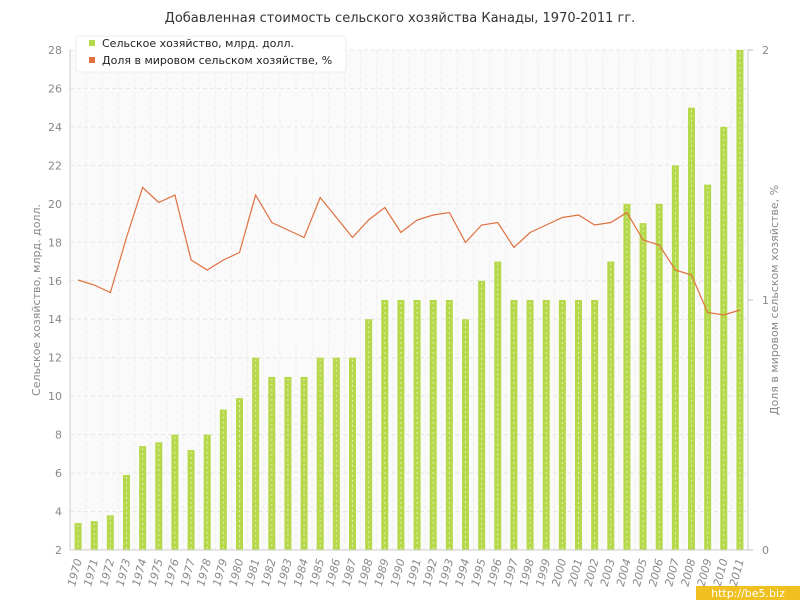 The width and height of the screenshot is (800, 600). What do you see at coordinates (55, 358) in the screenshot?
I see `y-tick-label: 12` at bounding box center [55, 358].